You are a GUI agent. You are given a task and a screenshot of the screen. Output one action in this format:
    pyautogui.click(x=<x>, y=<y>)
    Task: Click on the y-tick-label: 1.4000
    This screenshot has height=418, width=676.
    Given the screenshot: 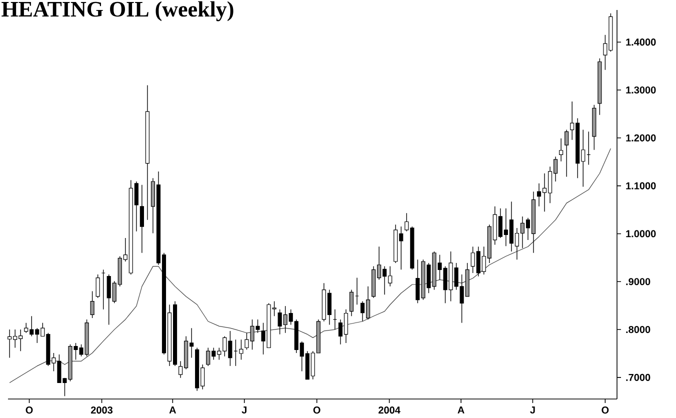 What is the action you would take?
    pyautogui.click(x=641, y=42)
    